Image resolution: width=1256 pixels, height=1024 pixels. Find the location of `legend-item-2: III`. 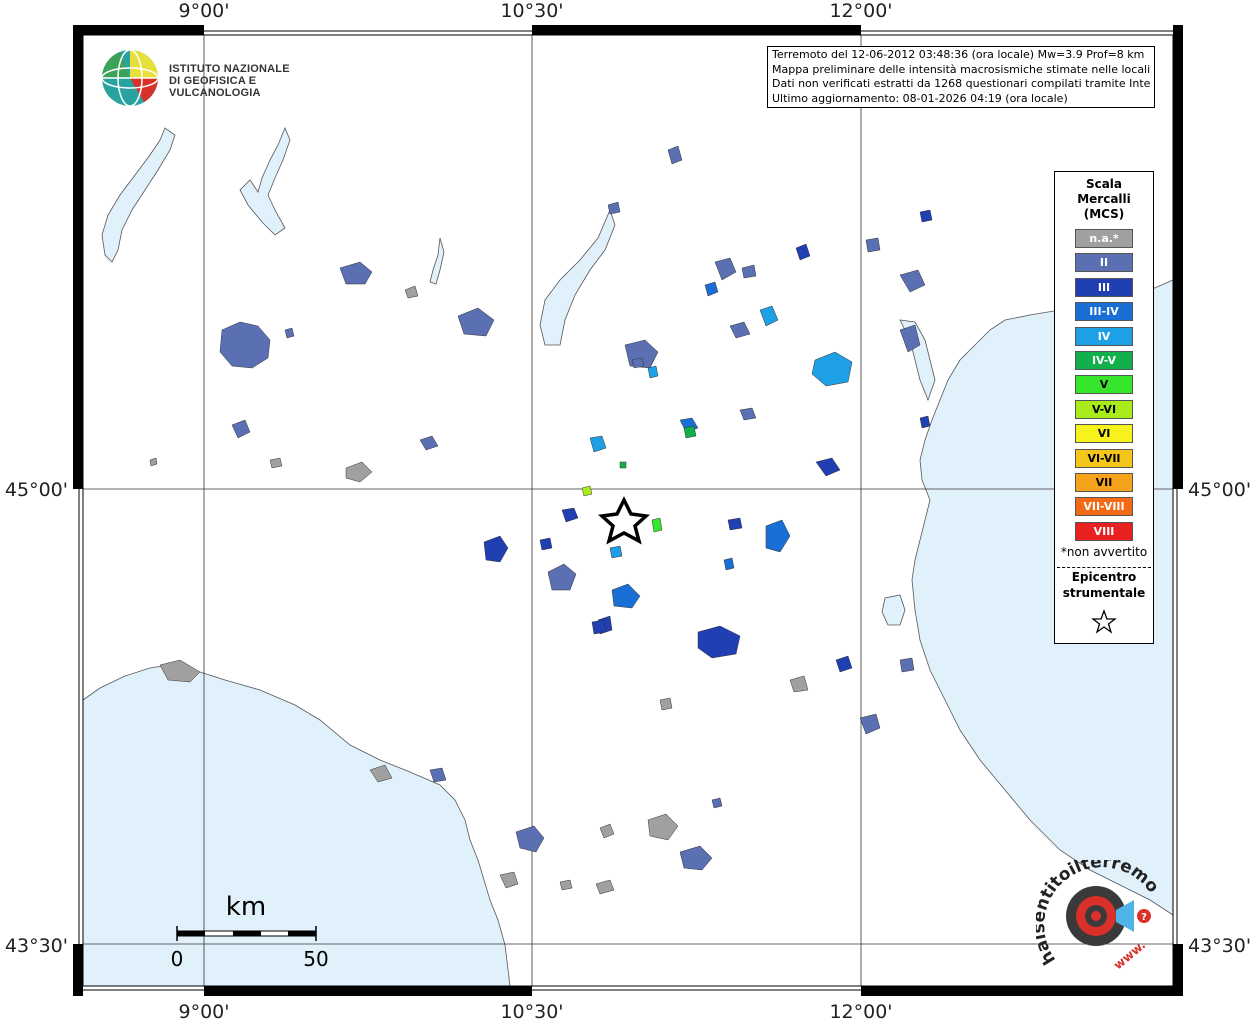

legend-item-2: III is located at coordinates (1104, 287).